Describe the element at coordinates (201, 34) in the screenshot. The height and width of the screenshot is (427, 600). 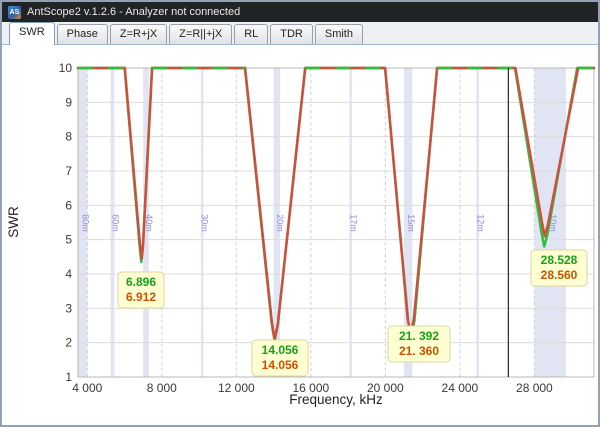
I see `tab-z-r-jx: Z=R||+jX` at that location.